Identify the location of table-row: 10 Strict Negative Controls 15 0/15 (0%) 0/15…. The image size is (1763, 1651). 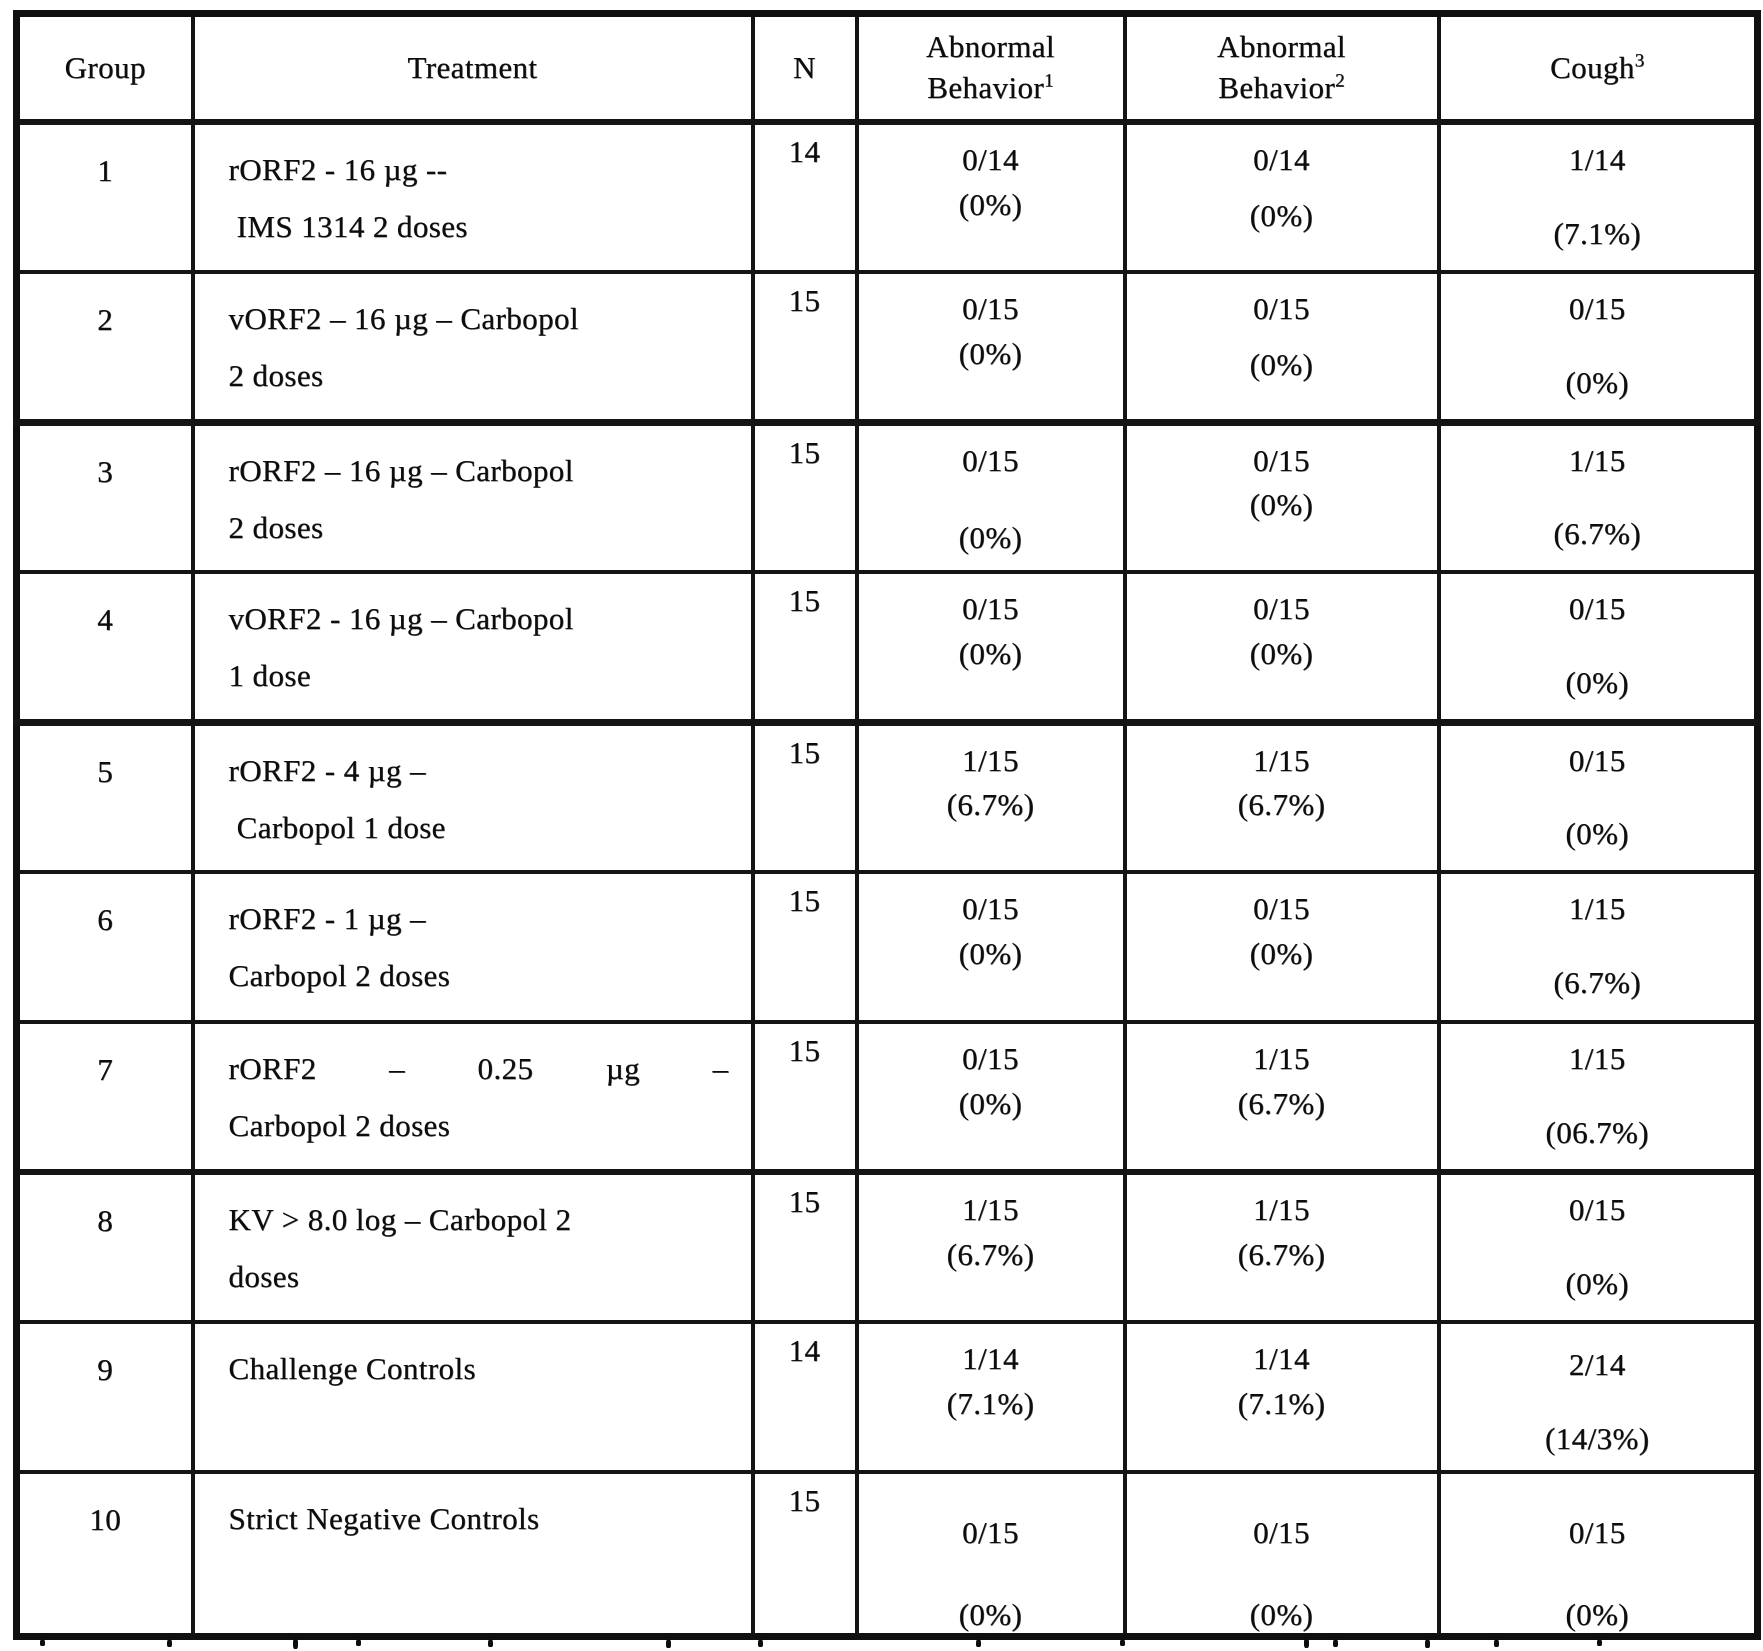
(887, 1554).